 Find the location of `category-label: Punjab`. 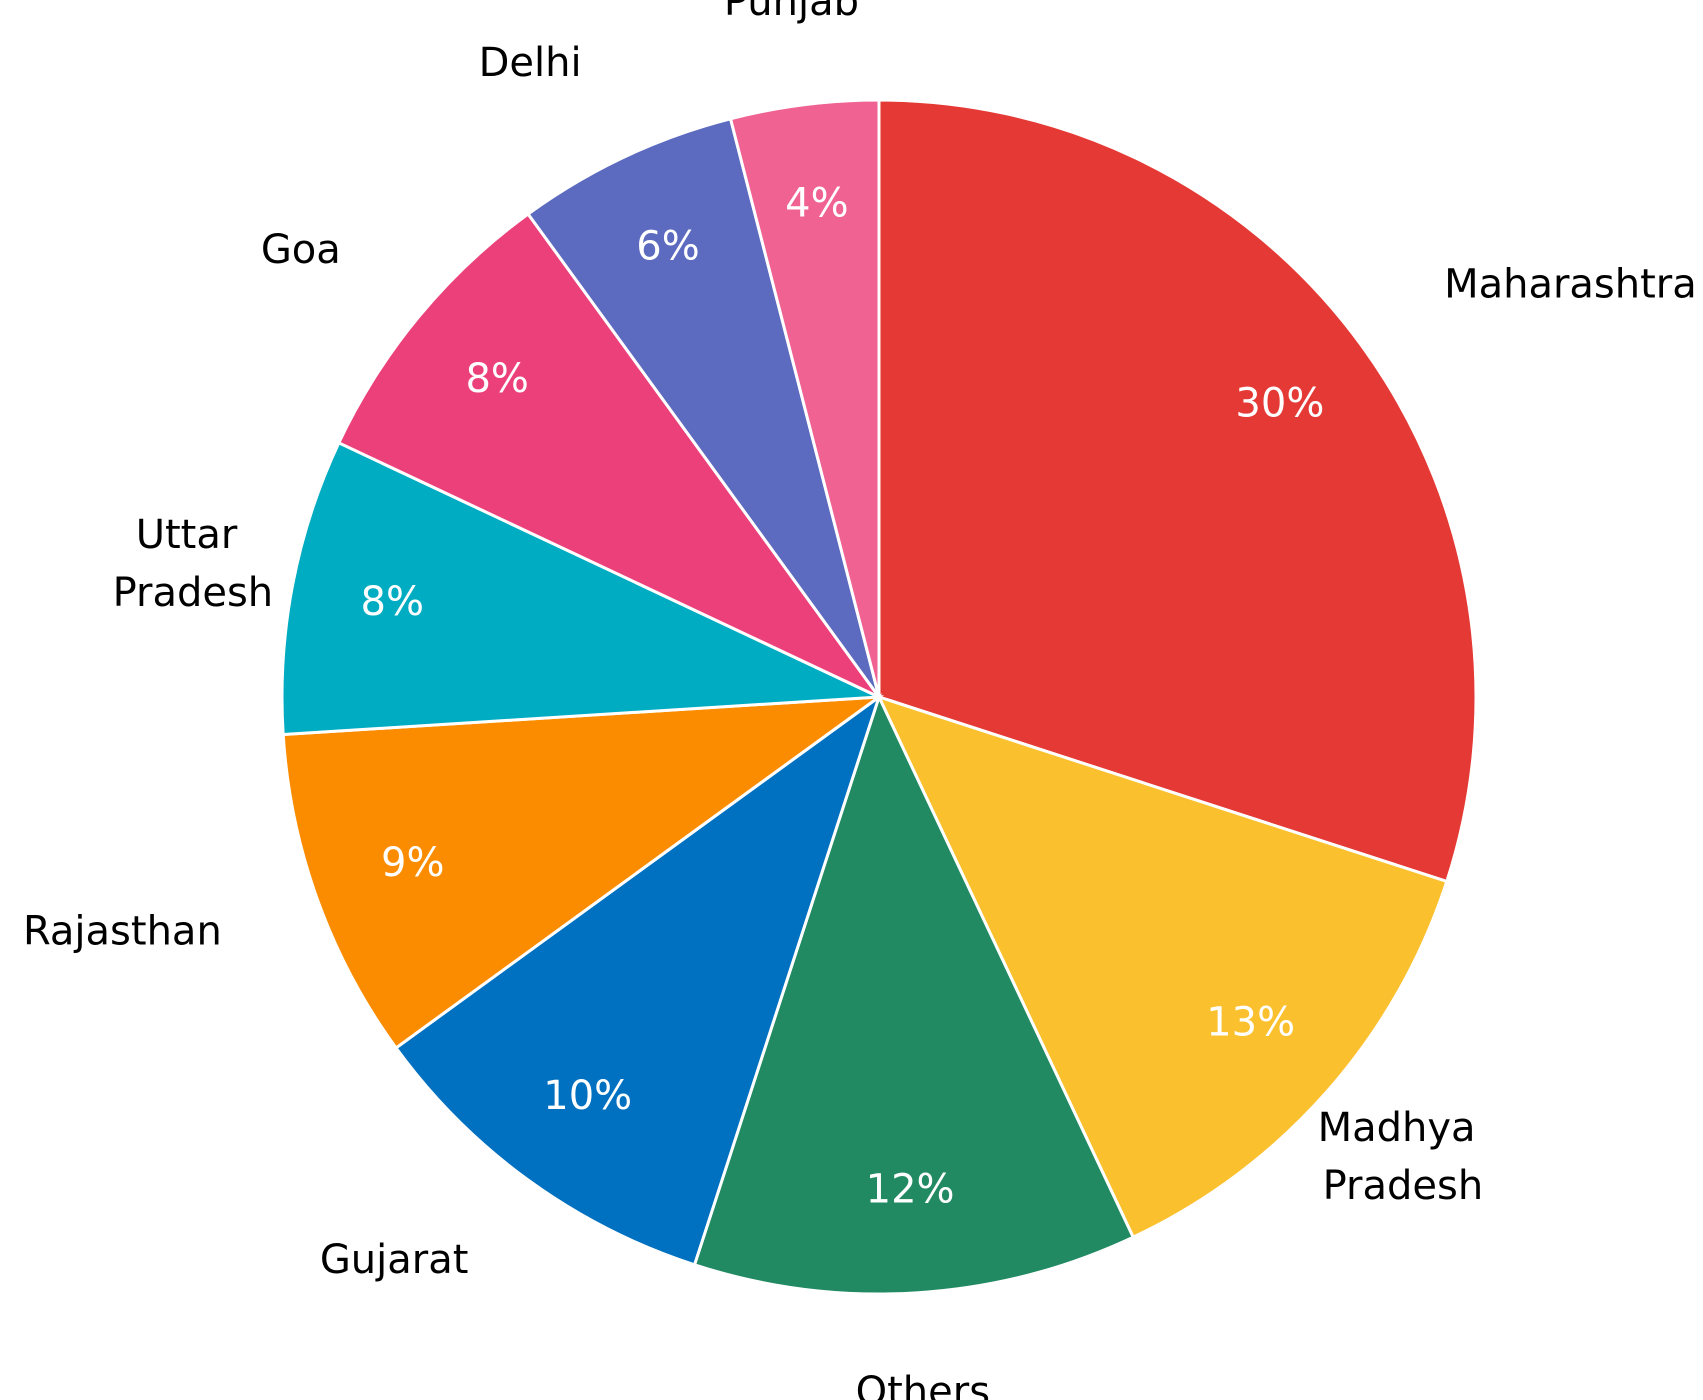

category-label: Punjab is located at coordinates (791, 12).